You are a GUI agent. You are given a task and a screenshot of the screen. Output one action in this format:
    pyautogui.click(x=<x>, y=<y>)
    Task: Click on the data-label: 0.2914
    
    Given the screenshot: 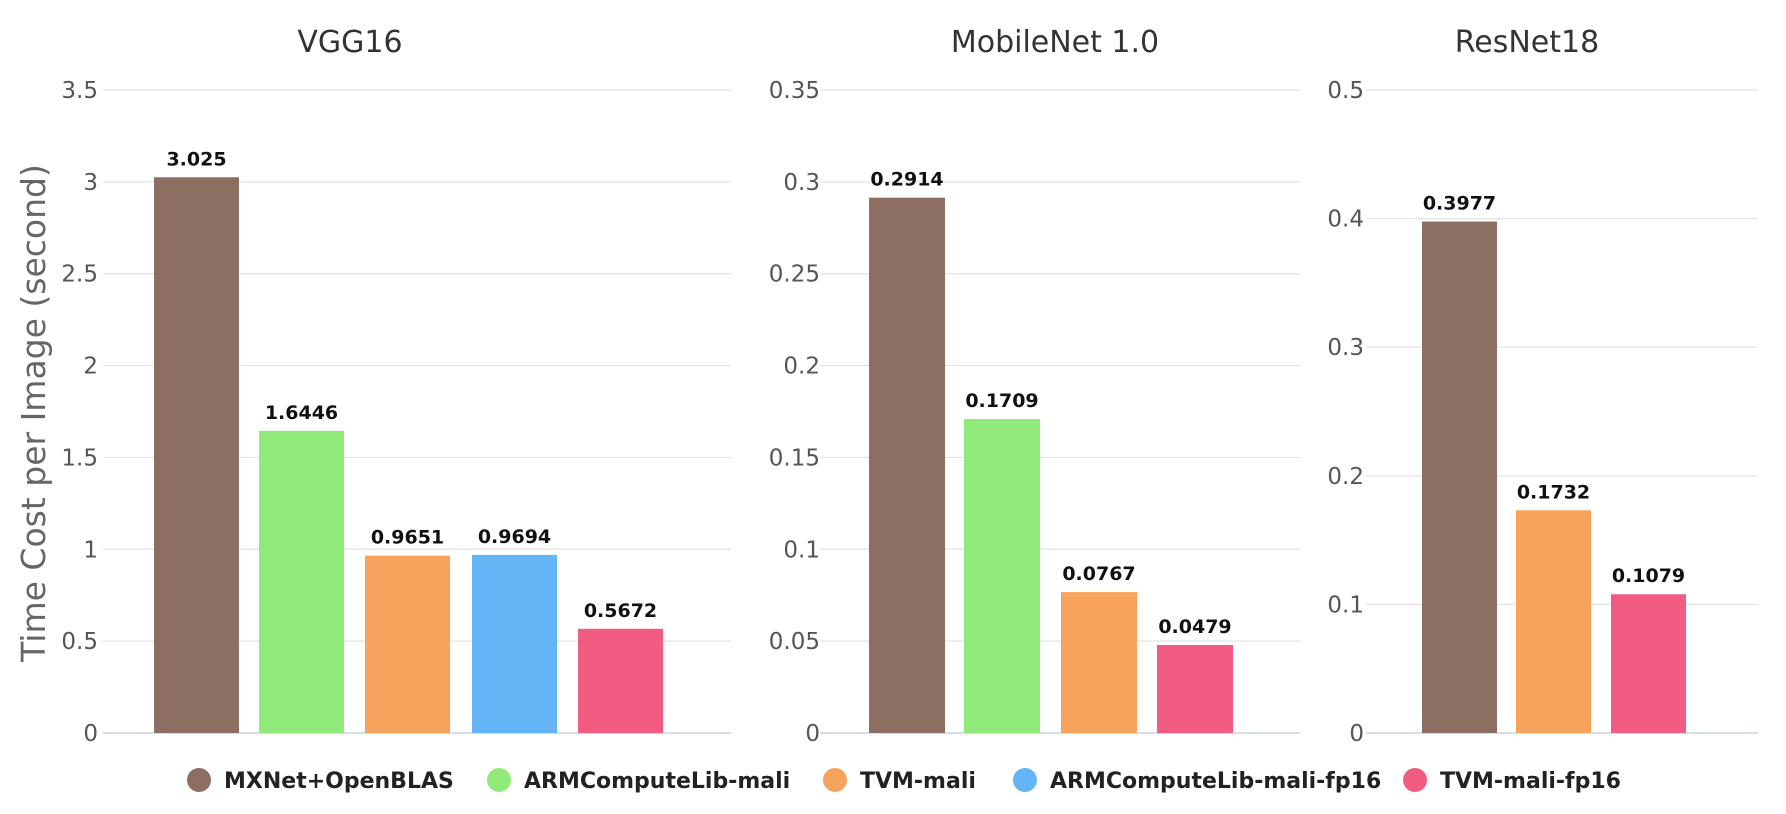 What is the action you would take?
    pyautogui.click(x=906, y=180)
    